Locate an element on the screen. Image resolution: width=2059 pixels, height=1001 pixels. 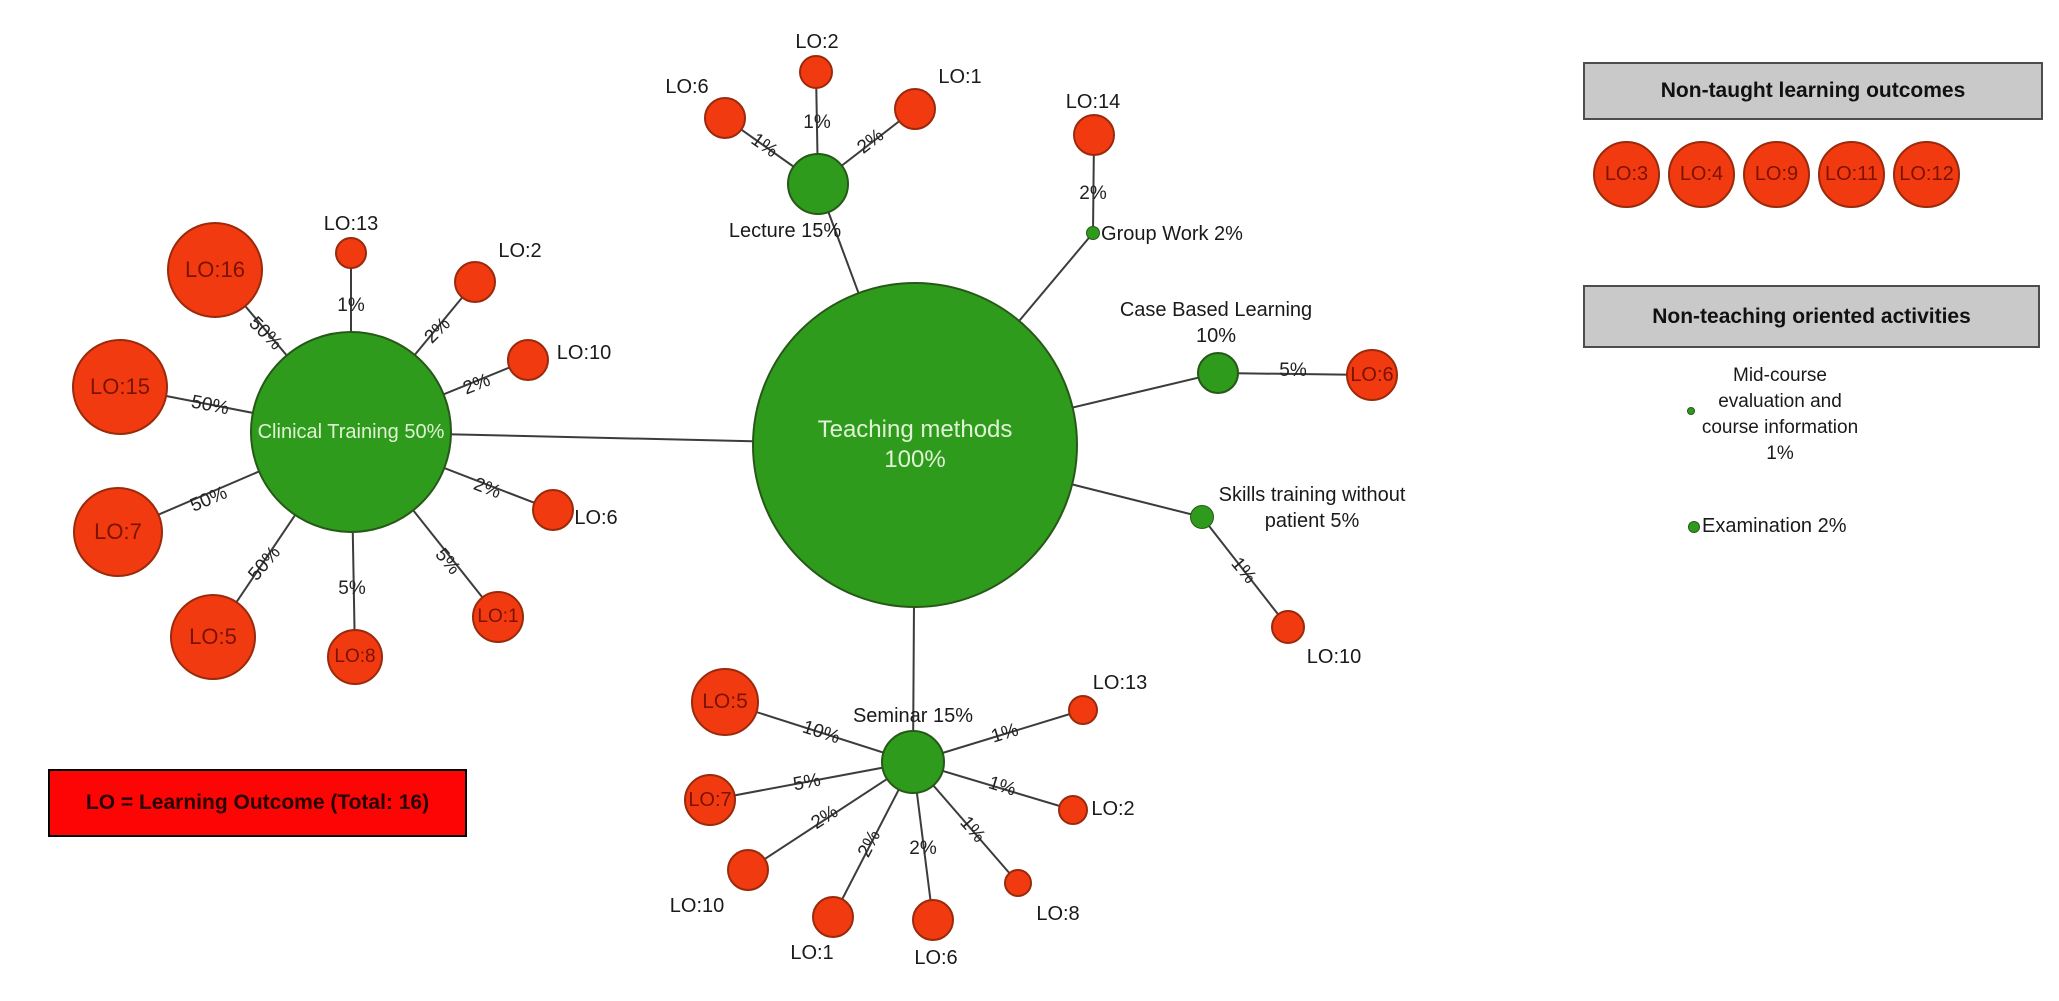
non-taught-outcome-3: LO:9 is located at coordinates (1776, 174).